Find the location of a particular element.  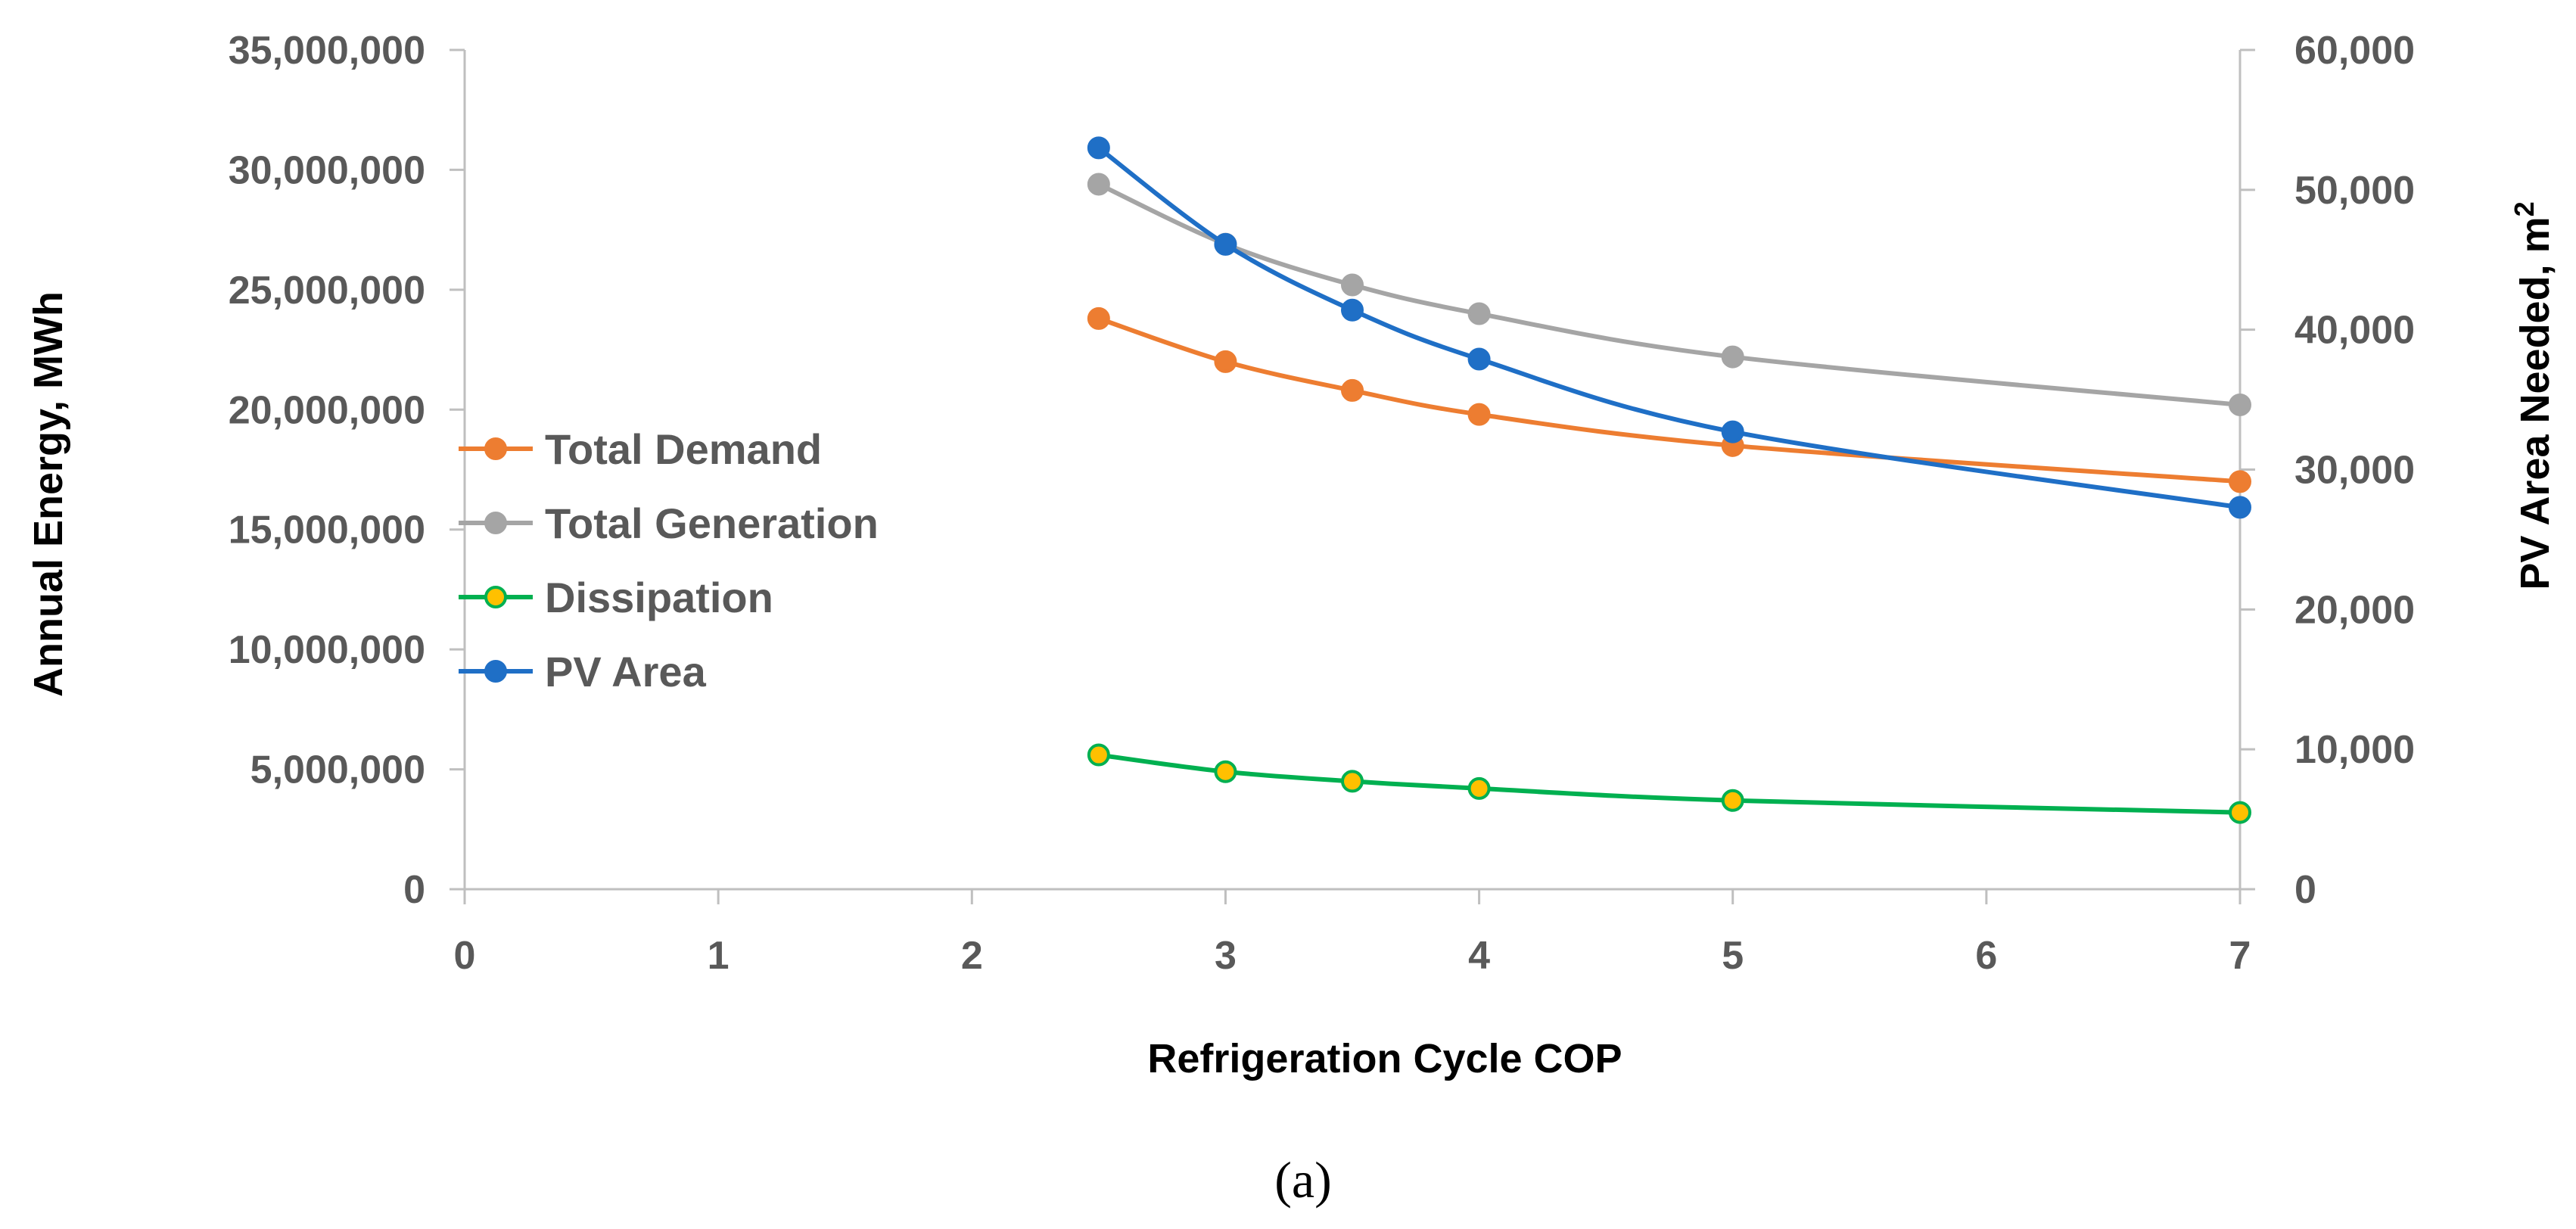

series-pv-area is located at coordinates (1669, 328).